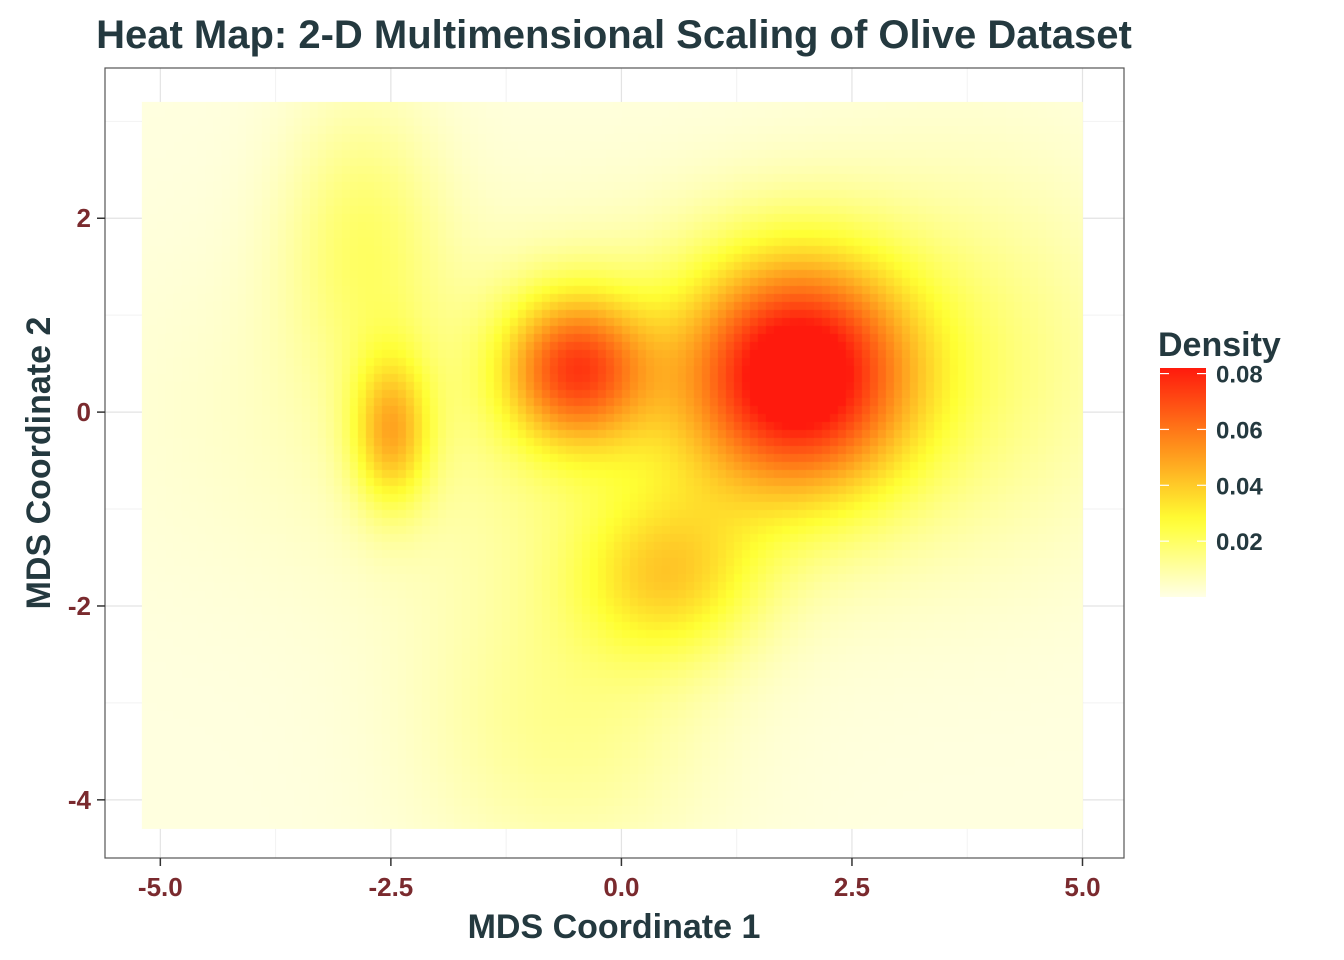 This screenshot has width=1344, height=960. Describe the element at coordinates (80, 800) in the screenshot. I see `y-tick-label: -4` at that location.